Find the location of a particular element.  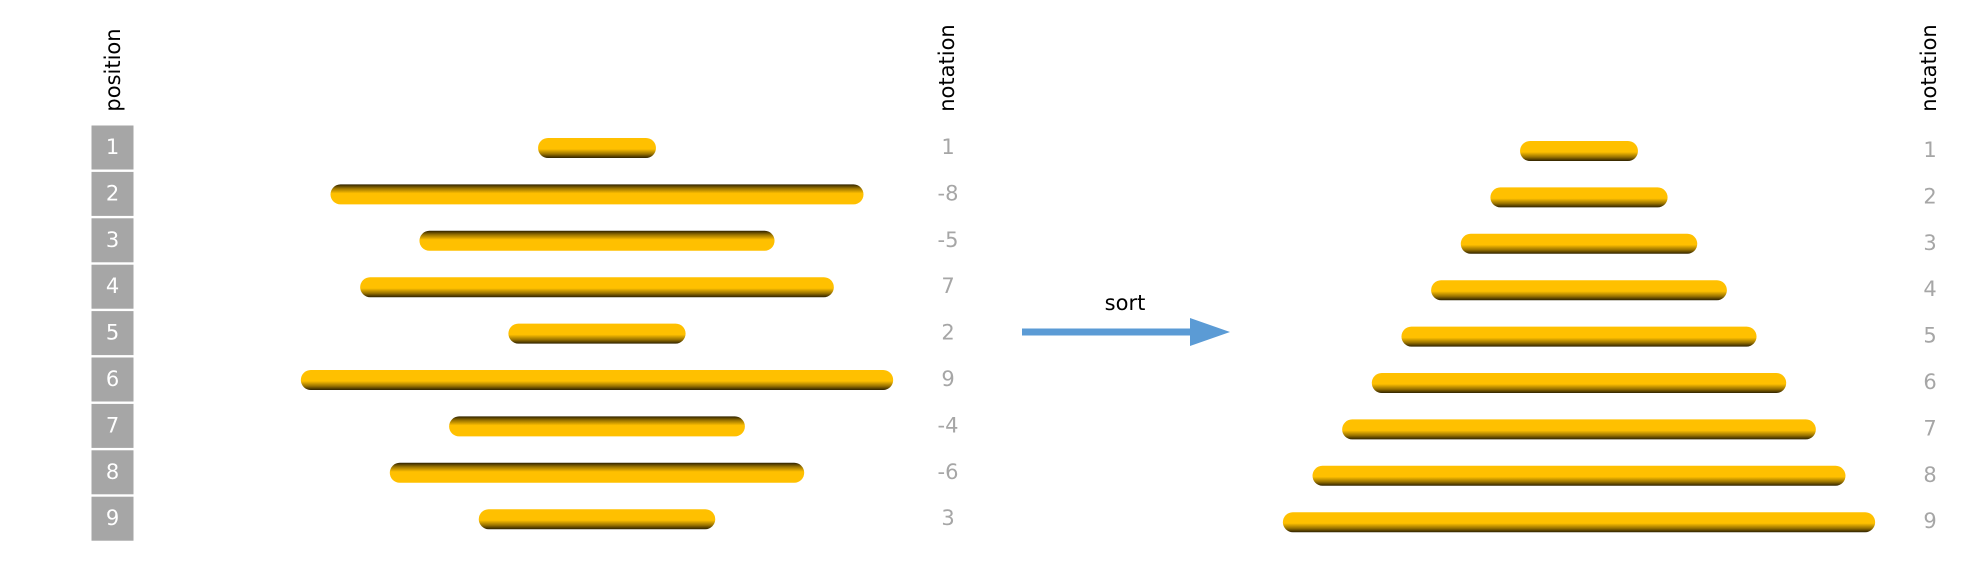

position-label: 5 is located at coordinates (112, 333).